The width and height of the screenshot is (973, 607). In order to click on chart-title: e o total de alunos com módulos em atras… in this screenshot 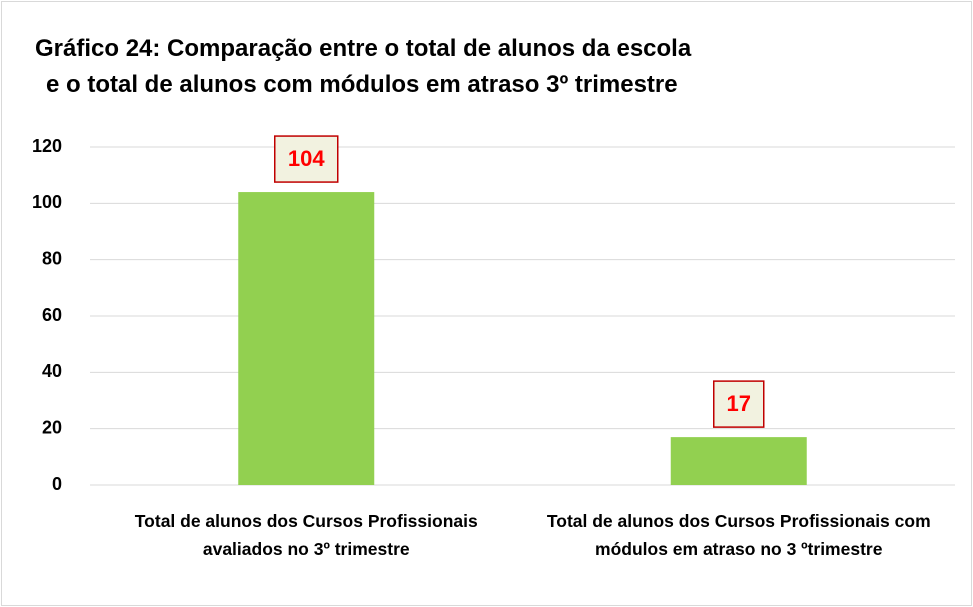, I will do `click(362, 84)`.